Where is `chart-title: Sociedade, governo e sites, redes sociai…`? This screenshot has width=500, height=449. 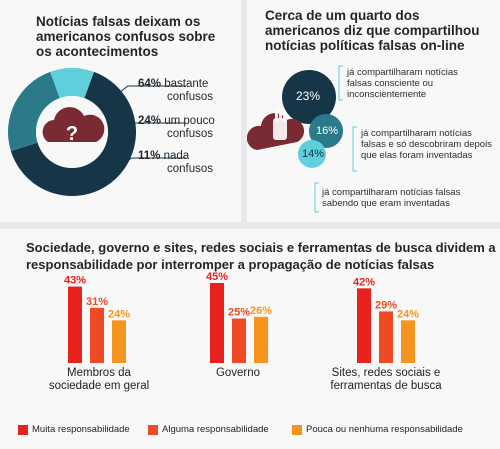
chart-title: Sociedade, governo e sites, redes sociai… is located at coordinates (261, 256).